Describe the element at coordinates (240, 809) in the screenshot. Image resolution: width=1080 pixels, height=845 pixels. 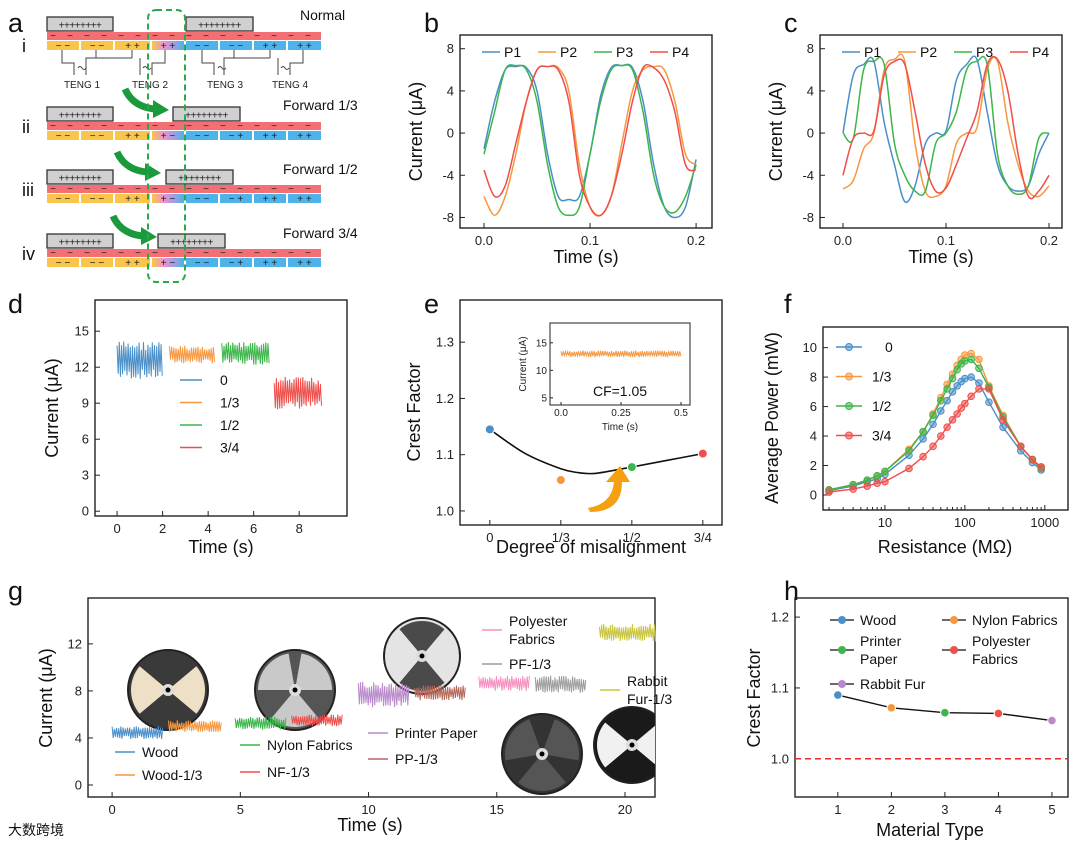
I see `x-tick-label: 5` at that location.